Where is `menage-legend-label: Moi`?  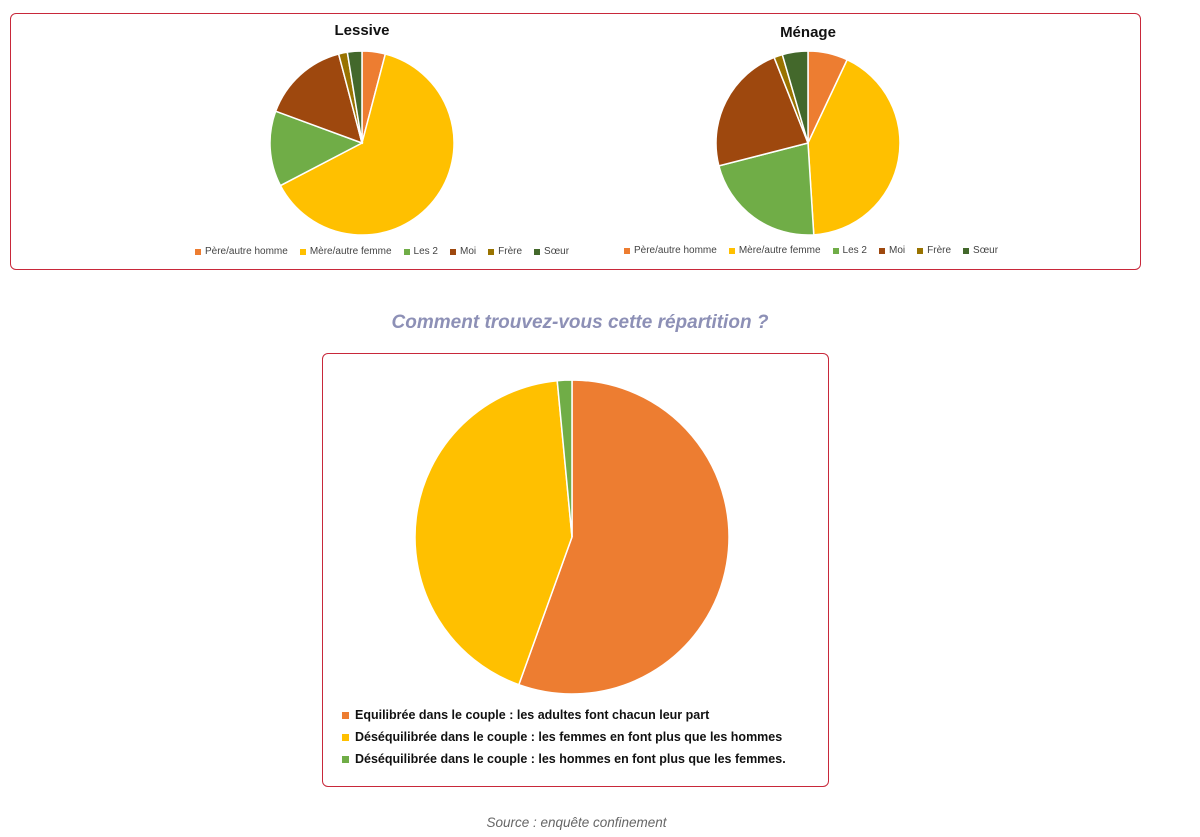
menage-legend-label: Moi is located at coordinates (897, 250).